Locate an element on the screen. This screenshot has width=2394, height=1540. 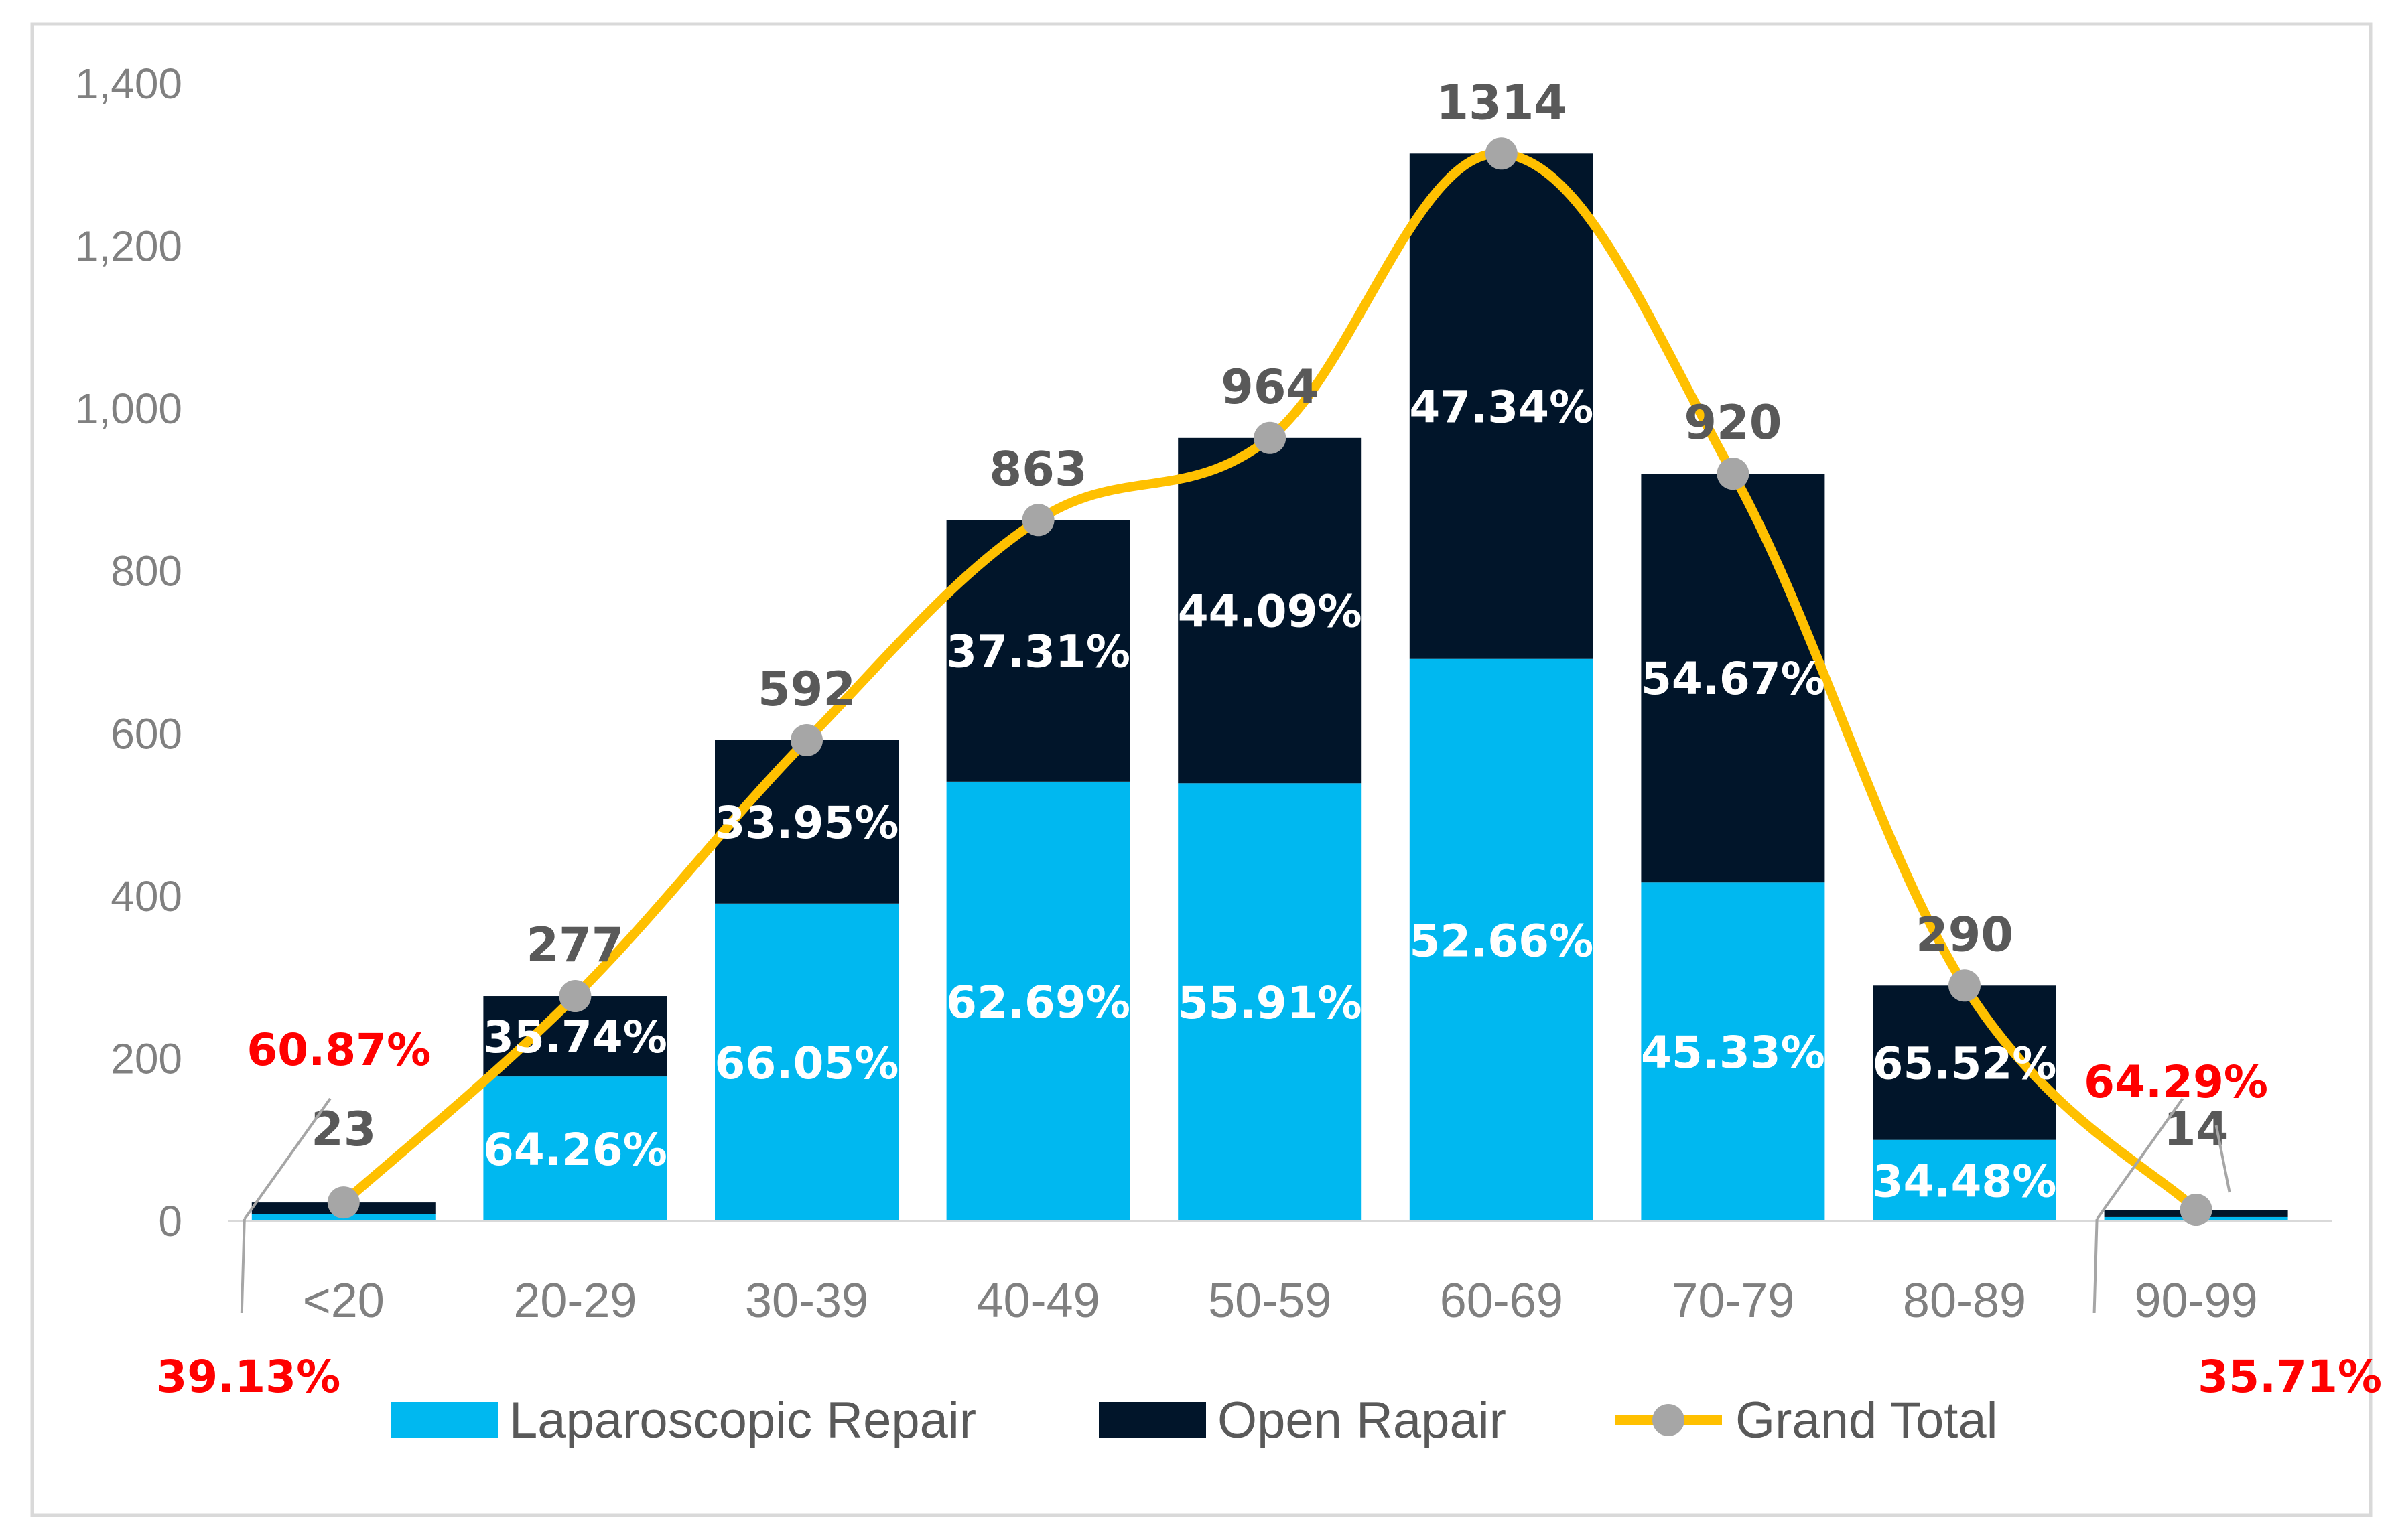
legend-swatch-laparoscopic is located at coordinates (444, 1420).